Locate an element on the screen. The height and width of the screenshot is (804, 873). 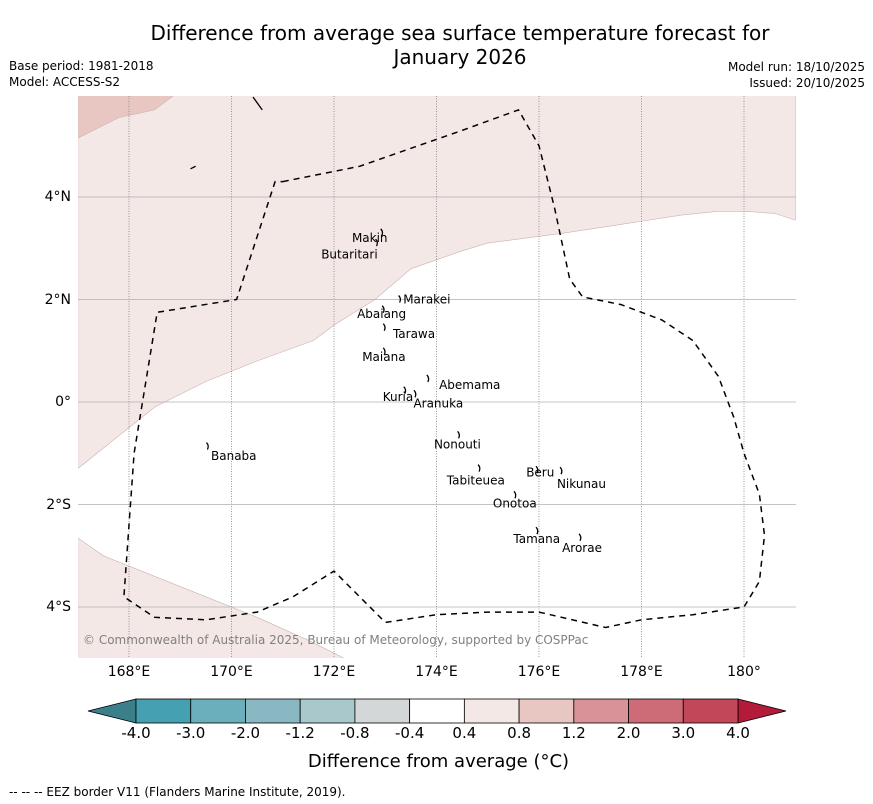
base-period: Base period: 1981-2018 is located at coordinates (81, 66).